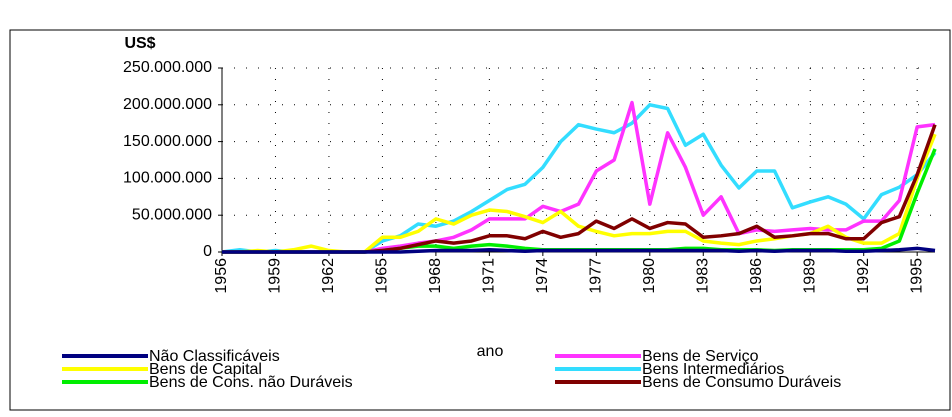 This screenshot has height=417, width=952. Describe the element at coordinates (809, 276) in the screenshot. I see `x-tick-label: 1989` at that location.